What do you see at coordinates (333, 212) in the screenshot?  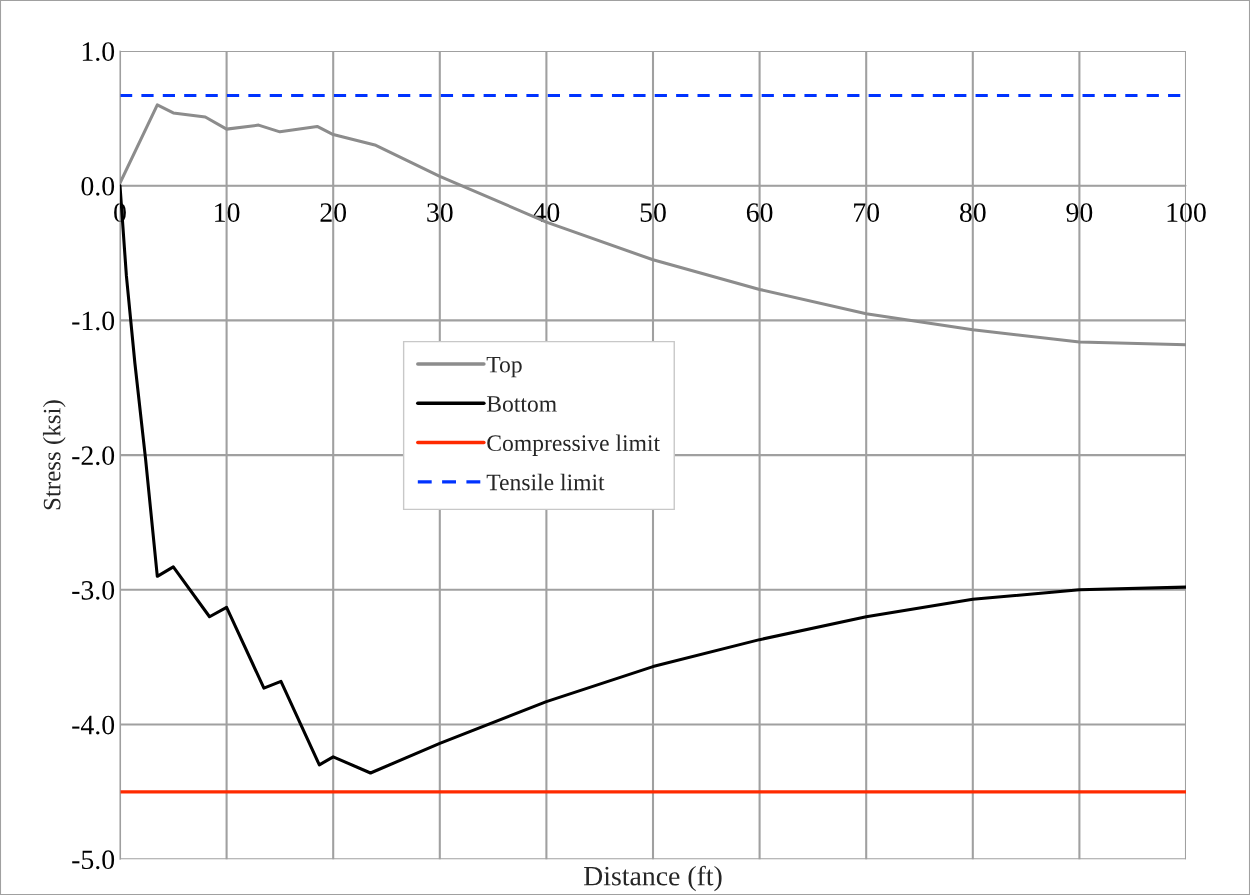 I see `x-tick-label: 20` at bounding box center [333, 212].